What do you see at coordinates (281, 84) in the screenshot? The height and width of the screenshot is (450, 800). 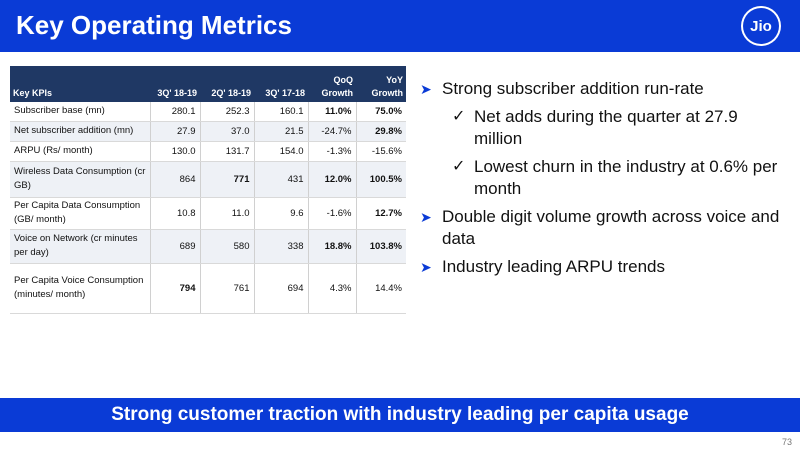 I see `header-3q-1718: 3Q' 17-18` at bounding box center [281, 84].